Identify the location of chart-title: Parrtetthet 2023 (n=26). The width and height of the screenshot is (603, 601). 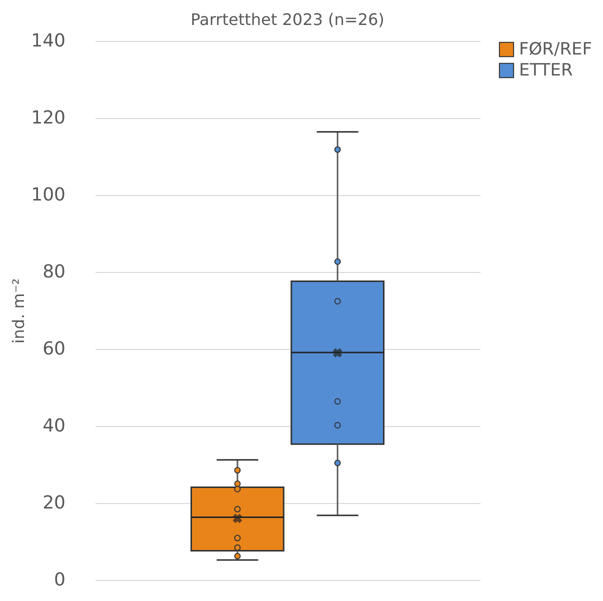
(287, 19).